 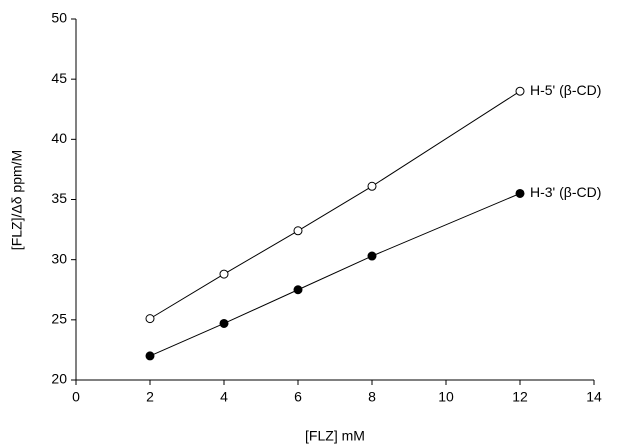 What do you see at coordinates (565, 192) in the screenshot?
I see `series-label: H-3' (β-CD)` at bounding box center [565, 192].